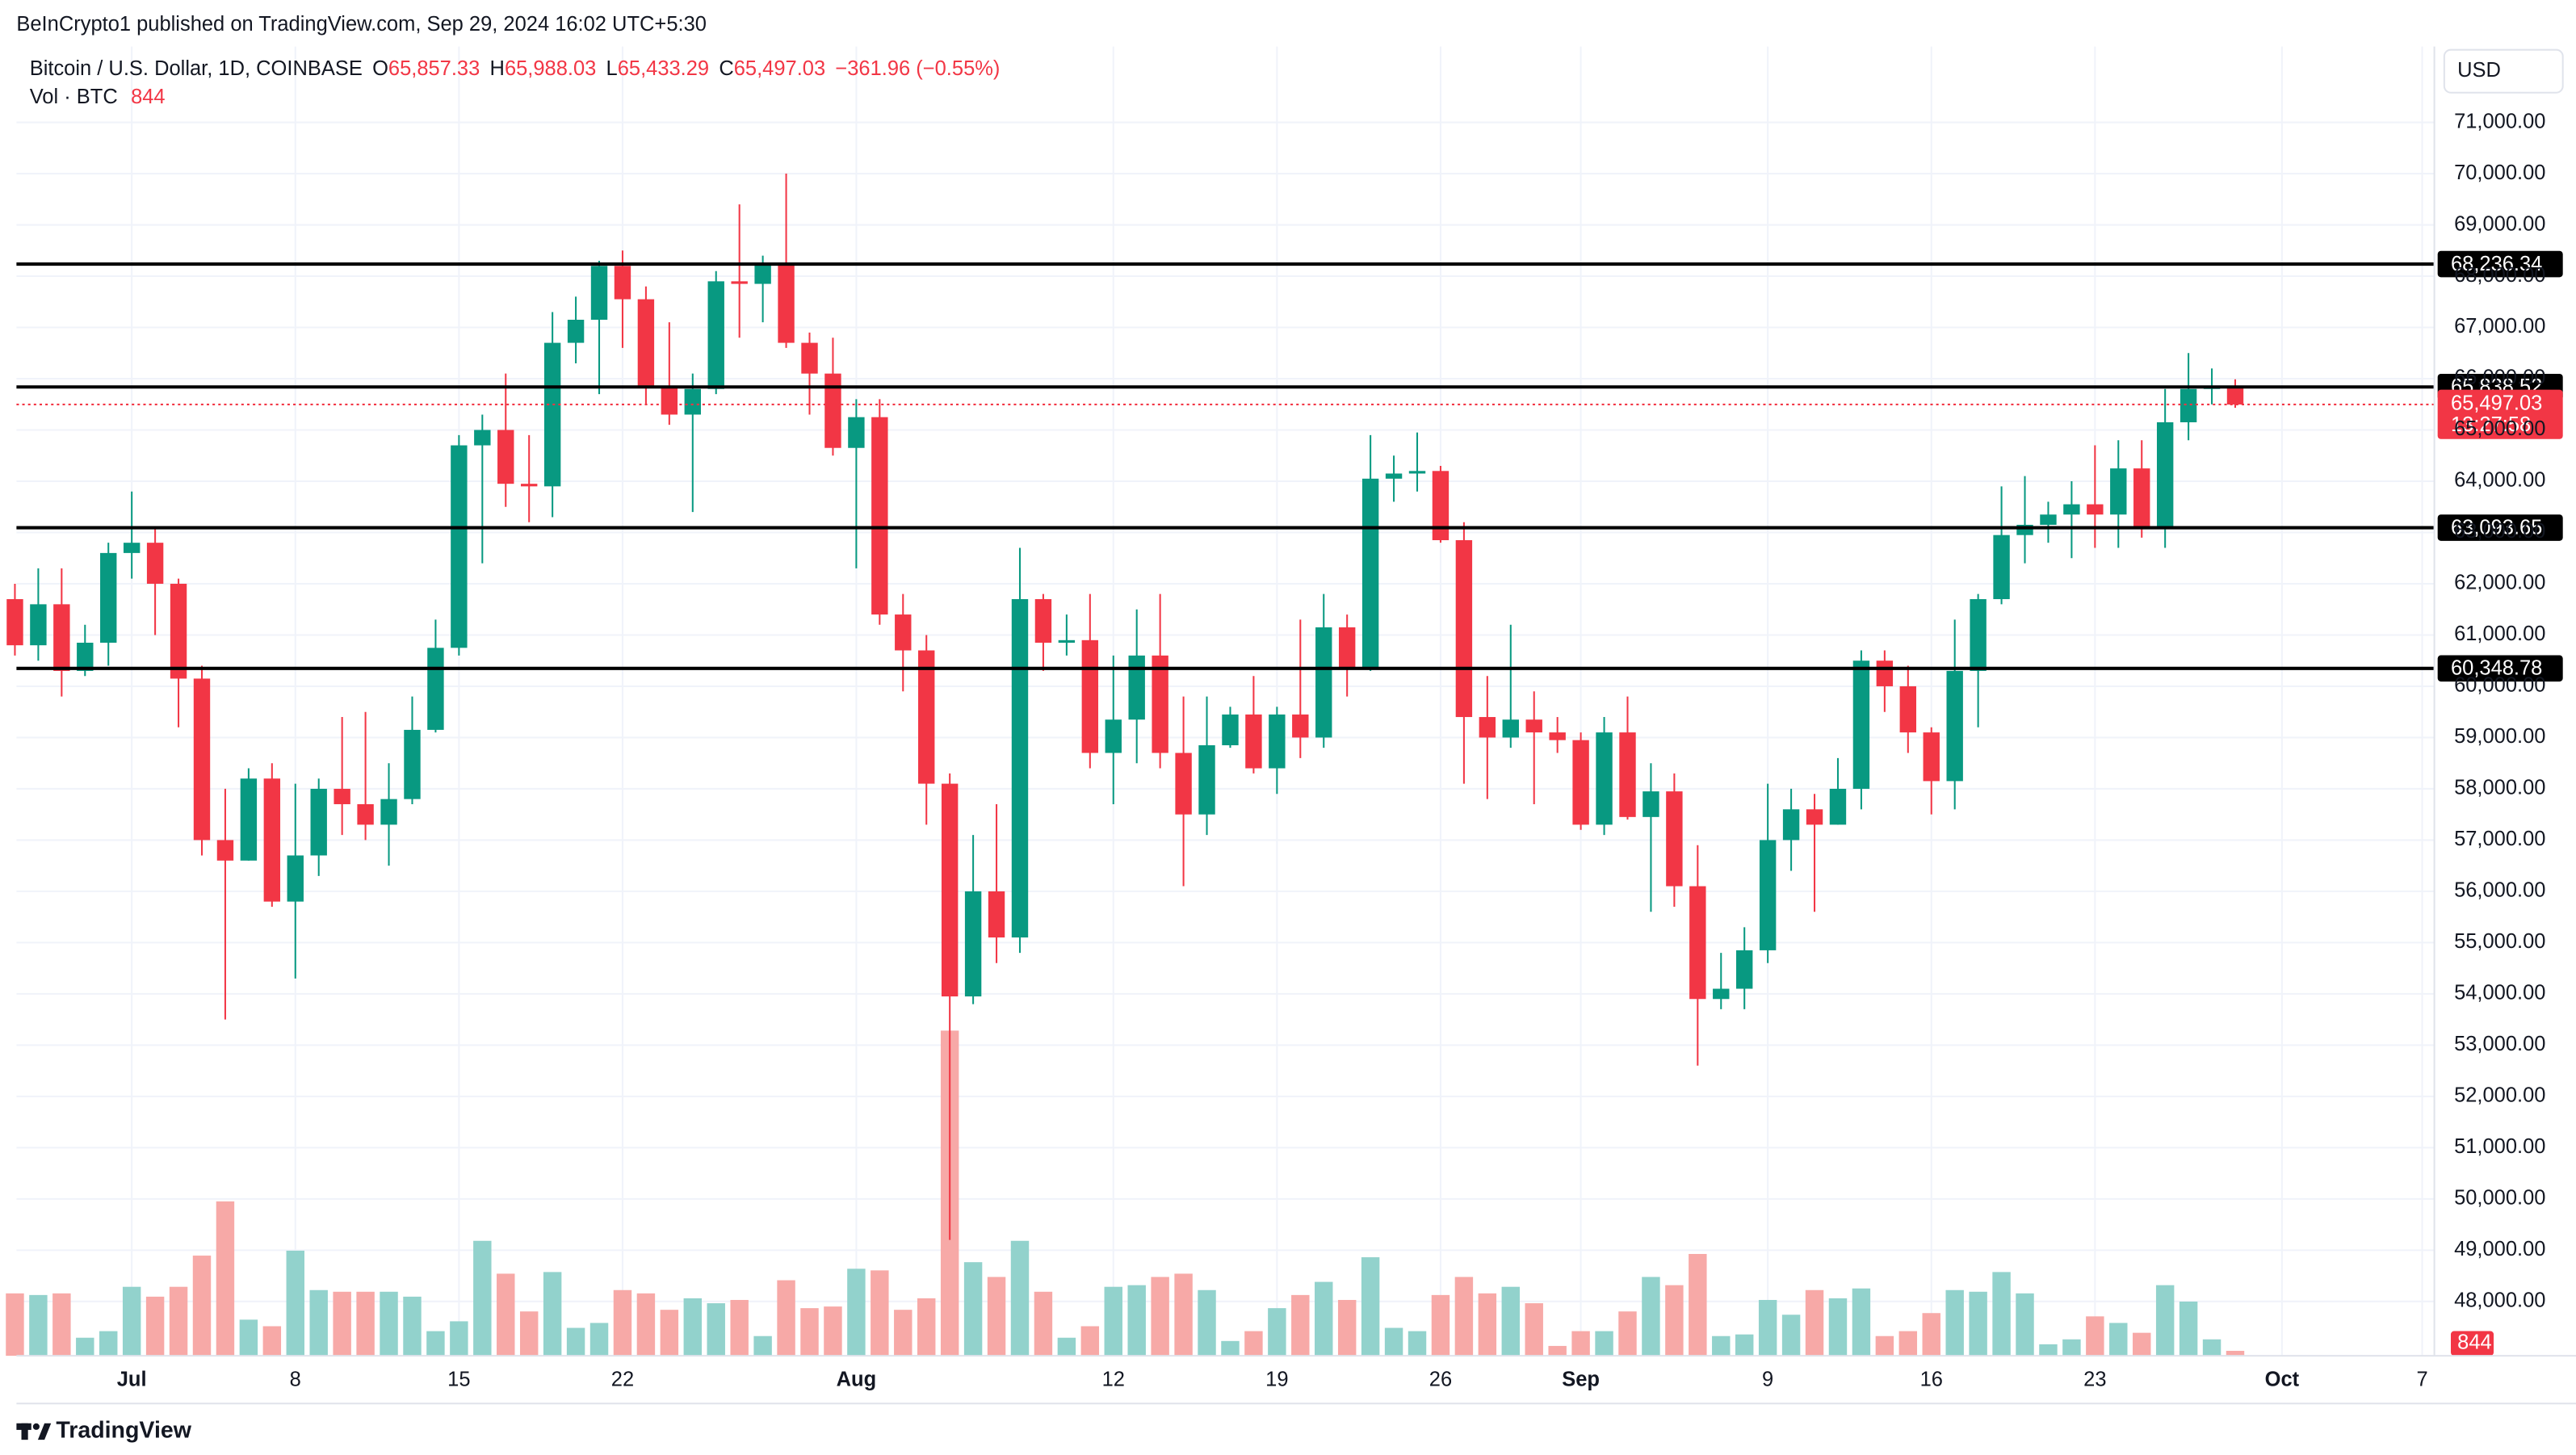 This screenshot has height=1455, width=2576. I want to click on time-axis: Jul 8 15 22 Aug 12 19 26 Sep 9 16 23 Oct 7, so click(1272, 1379).